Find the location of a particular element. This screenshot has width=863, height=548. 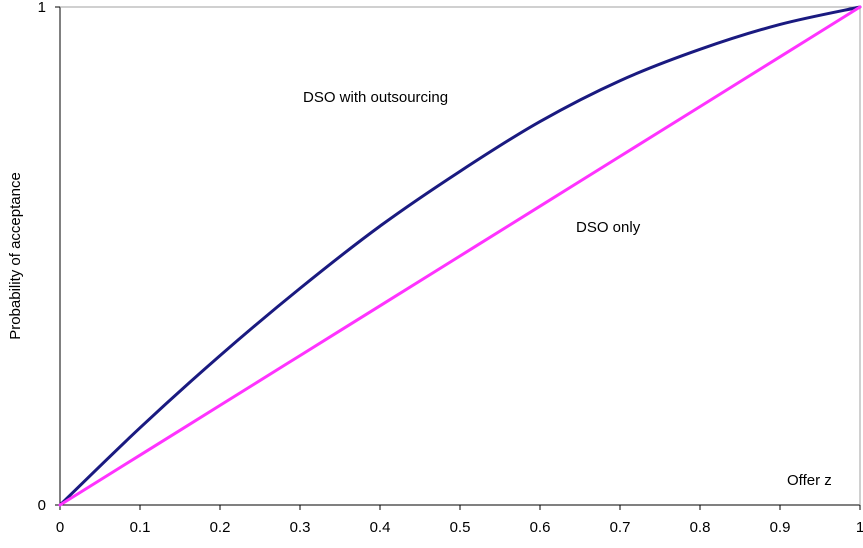

x-axis-title: Offer z is located at coordinates (809, 480).